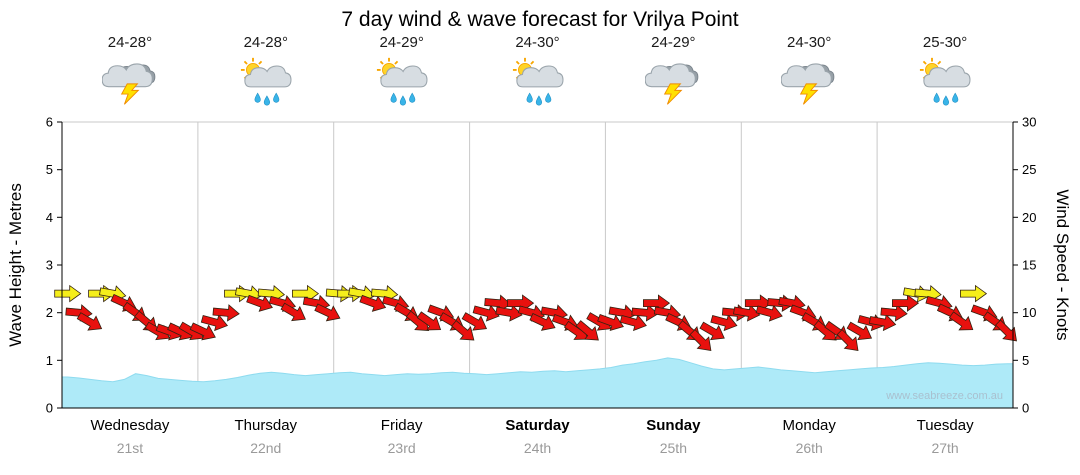  I want to click on day-label-sunday: Sunday 25th, so click(673, 436).